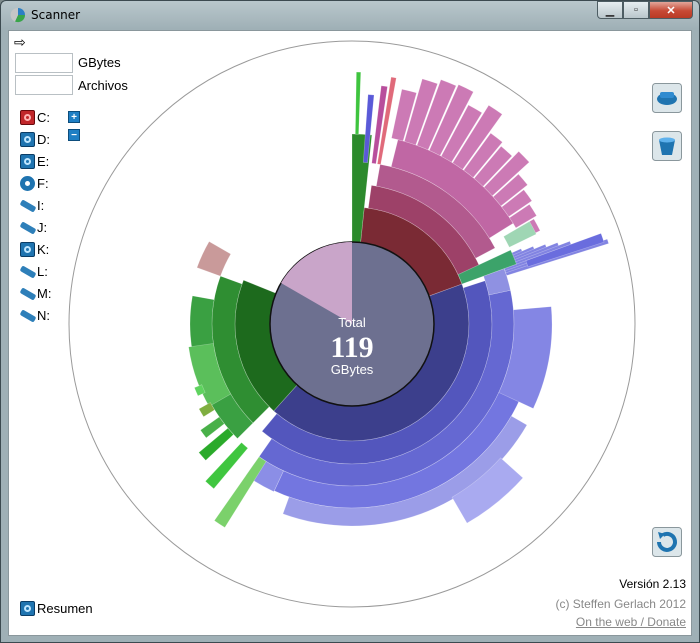  I want to click on drive-item: J:, so click(33, 227).